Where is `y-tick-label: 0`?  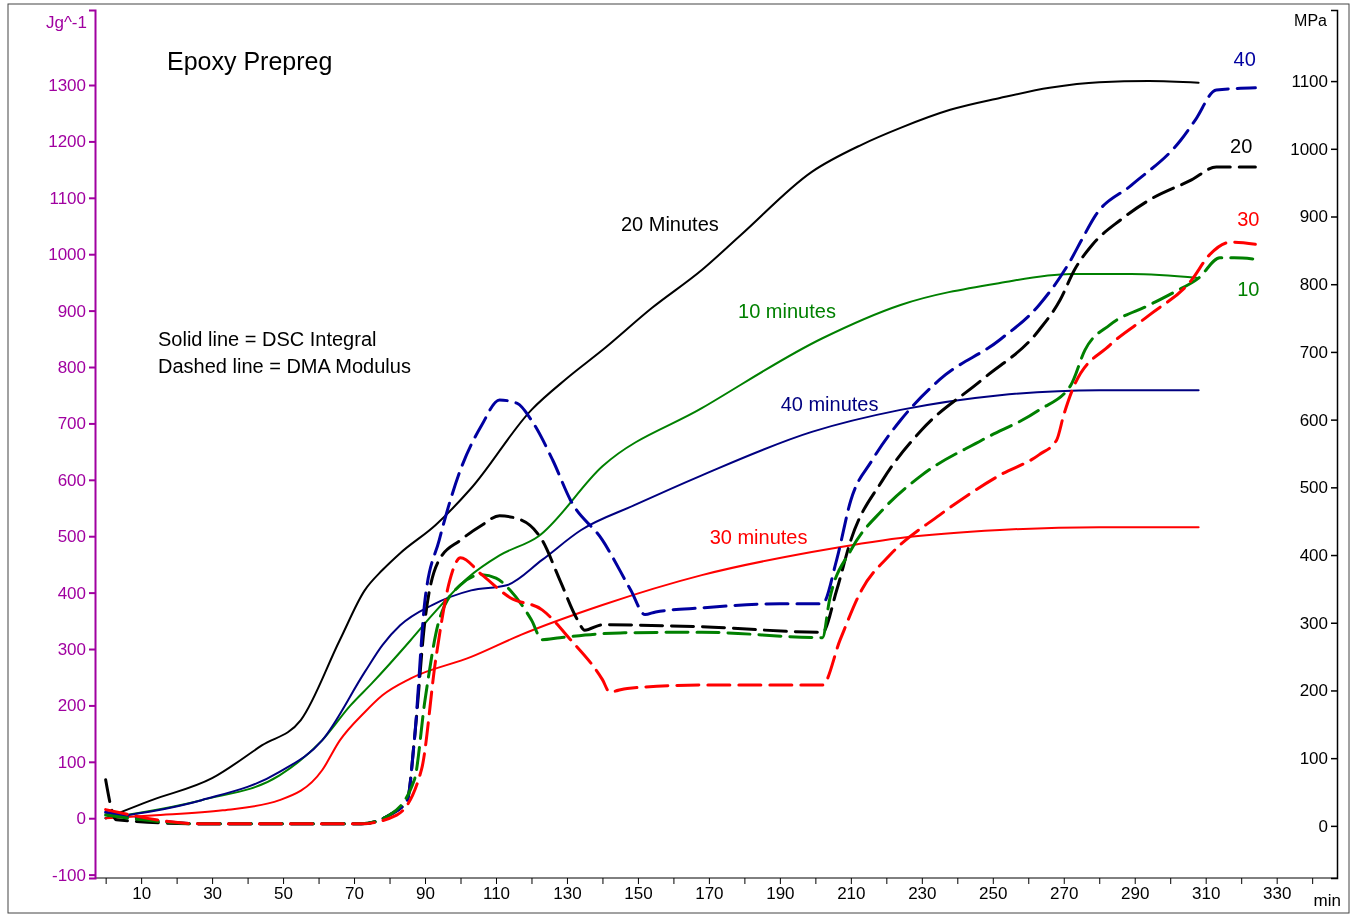
y-tick-label: 0 is located at coordinates (81, 819).